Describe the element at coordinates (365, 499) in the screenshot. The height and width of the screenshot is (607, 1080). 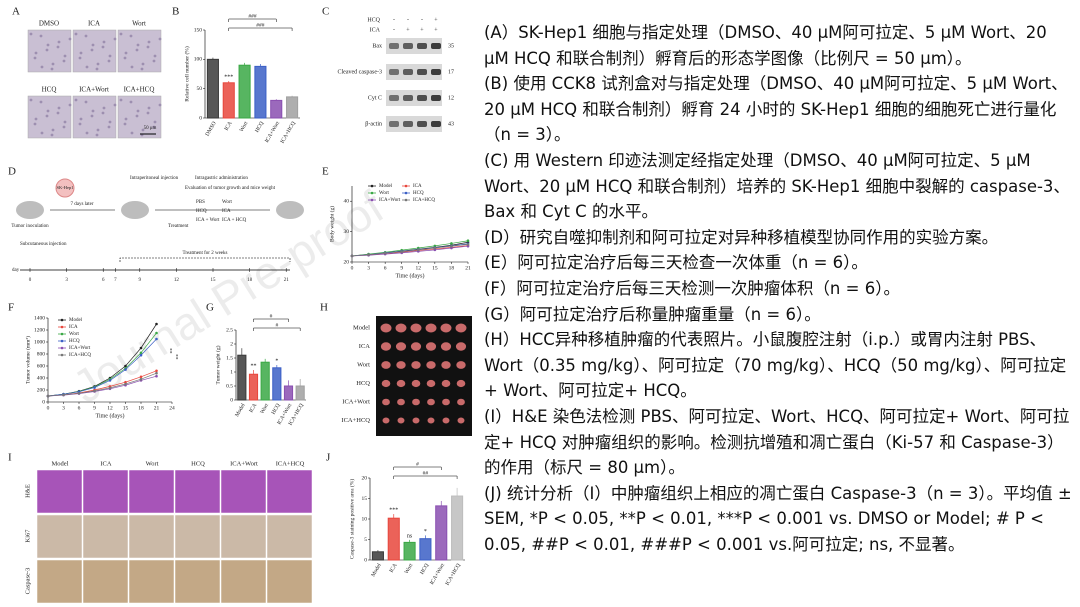
I see `y-tick-label: 15` at that location.